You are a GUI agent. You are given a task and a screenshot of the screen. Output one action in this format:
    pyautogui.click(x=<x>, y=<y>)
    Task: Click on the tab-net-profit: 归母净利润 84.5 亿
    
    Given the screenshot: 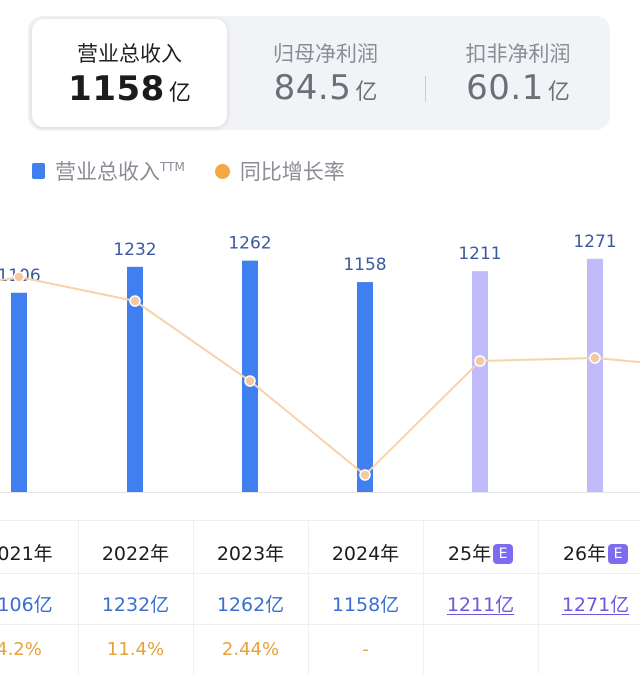 What is the action you would take?
    pyautogui.click(x=325, y=73)
    